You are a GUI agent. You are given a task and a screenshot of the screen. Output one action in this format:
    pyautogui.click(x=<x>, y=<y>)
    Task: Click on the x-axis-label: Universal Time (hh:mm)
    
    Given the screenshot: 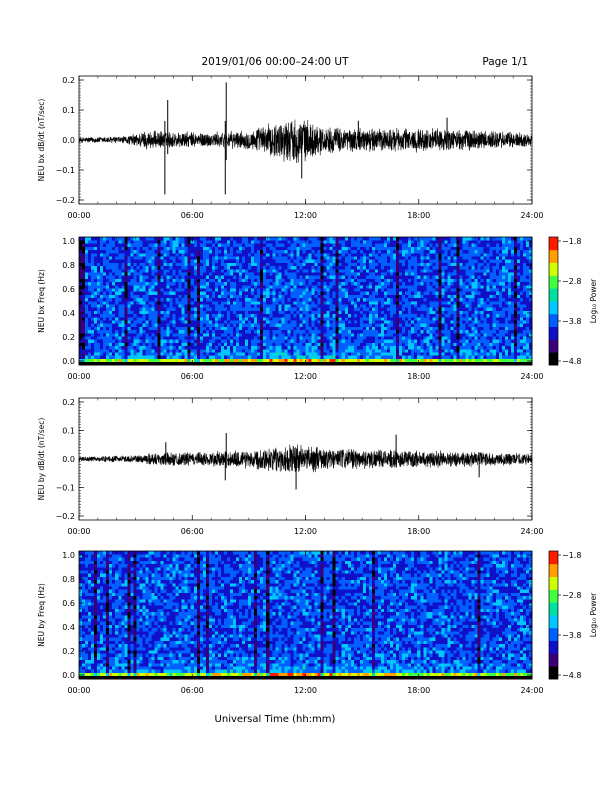 What is the action you would take?
    pyautogui.click(x=275, y=719)
    